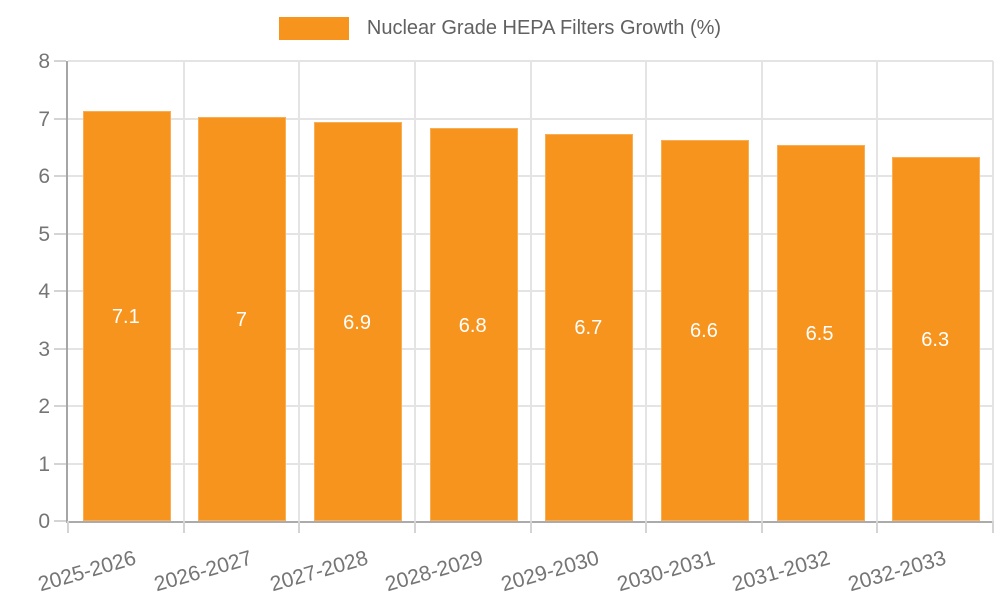 The image size is (1000, 600). Describe the element at coordinates (44, 119) in the screenshot. I see `y-axis-tick-label: 7` at that location.